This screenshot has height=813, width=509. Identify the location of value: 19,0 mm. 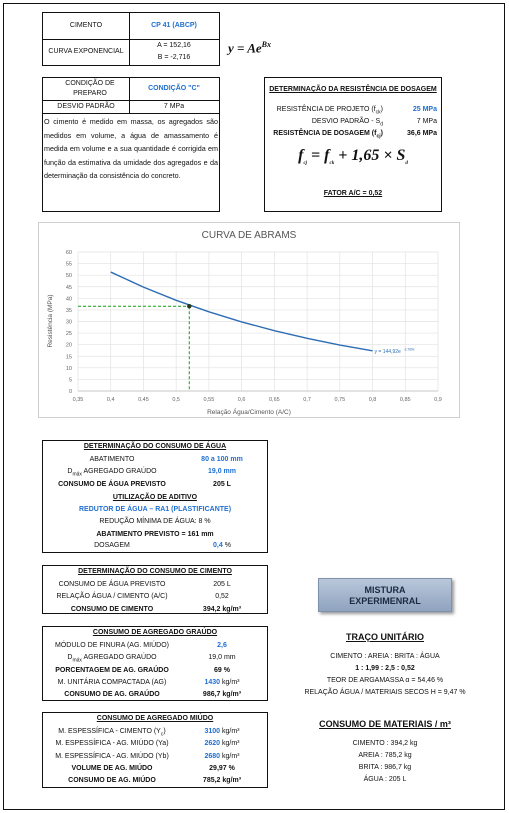
(222, 658).